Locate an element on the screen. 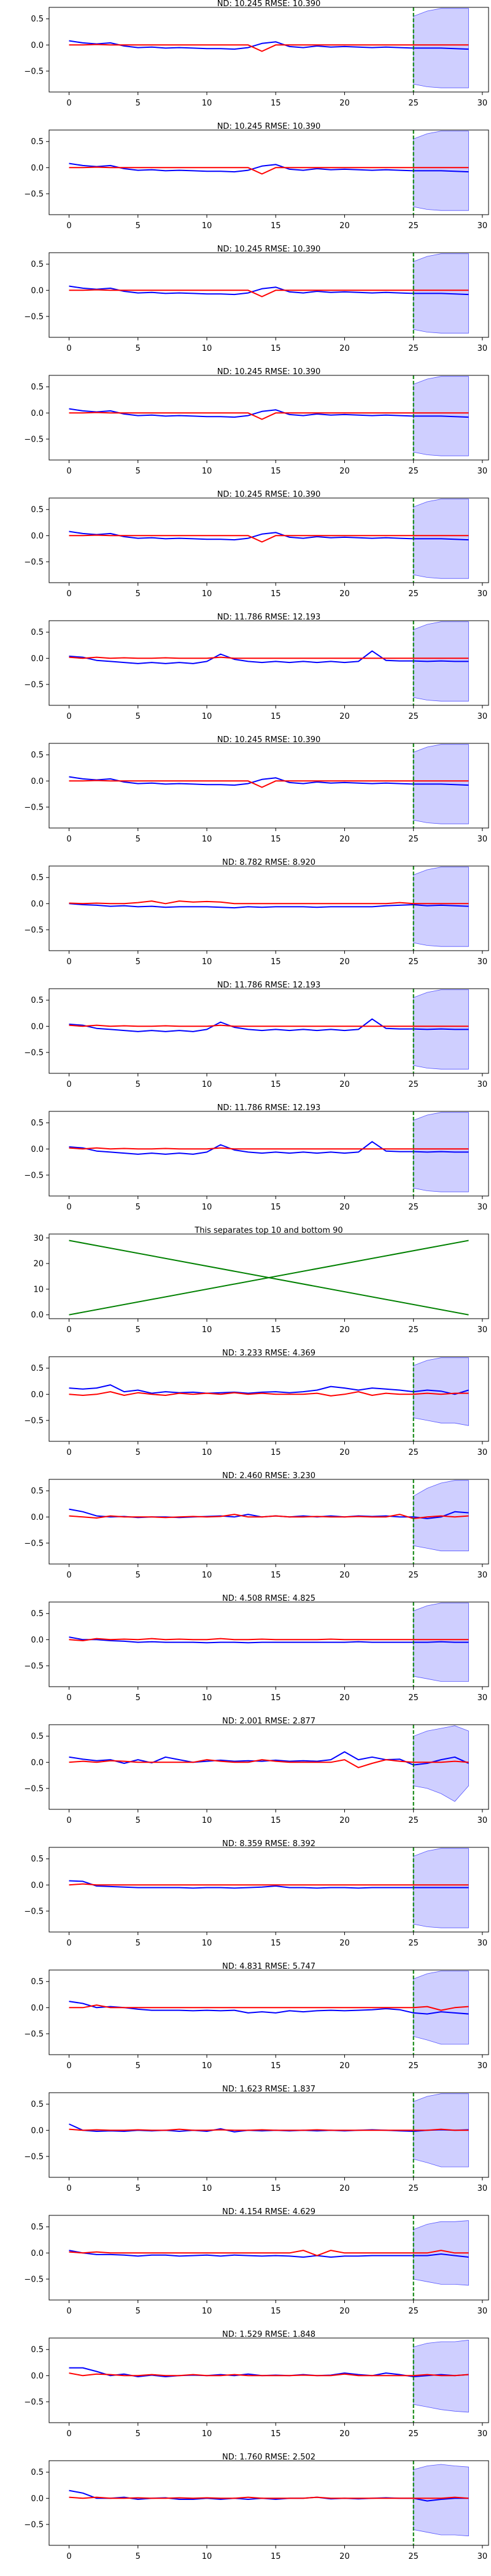  chart-title: ND: 2.460 RMSE: 3.230 is located at coordinates (268, 1476).